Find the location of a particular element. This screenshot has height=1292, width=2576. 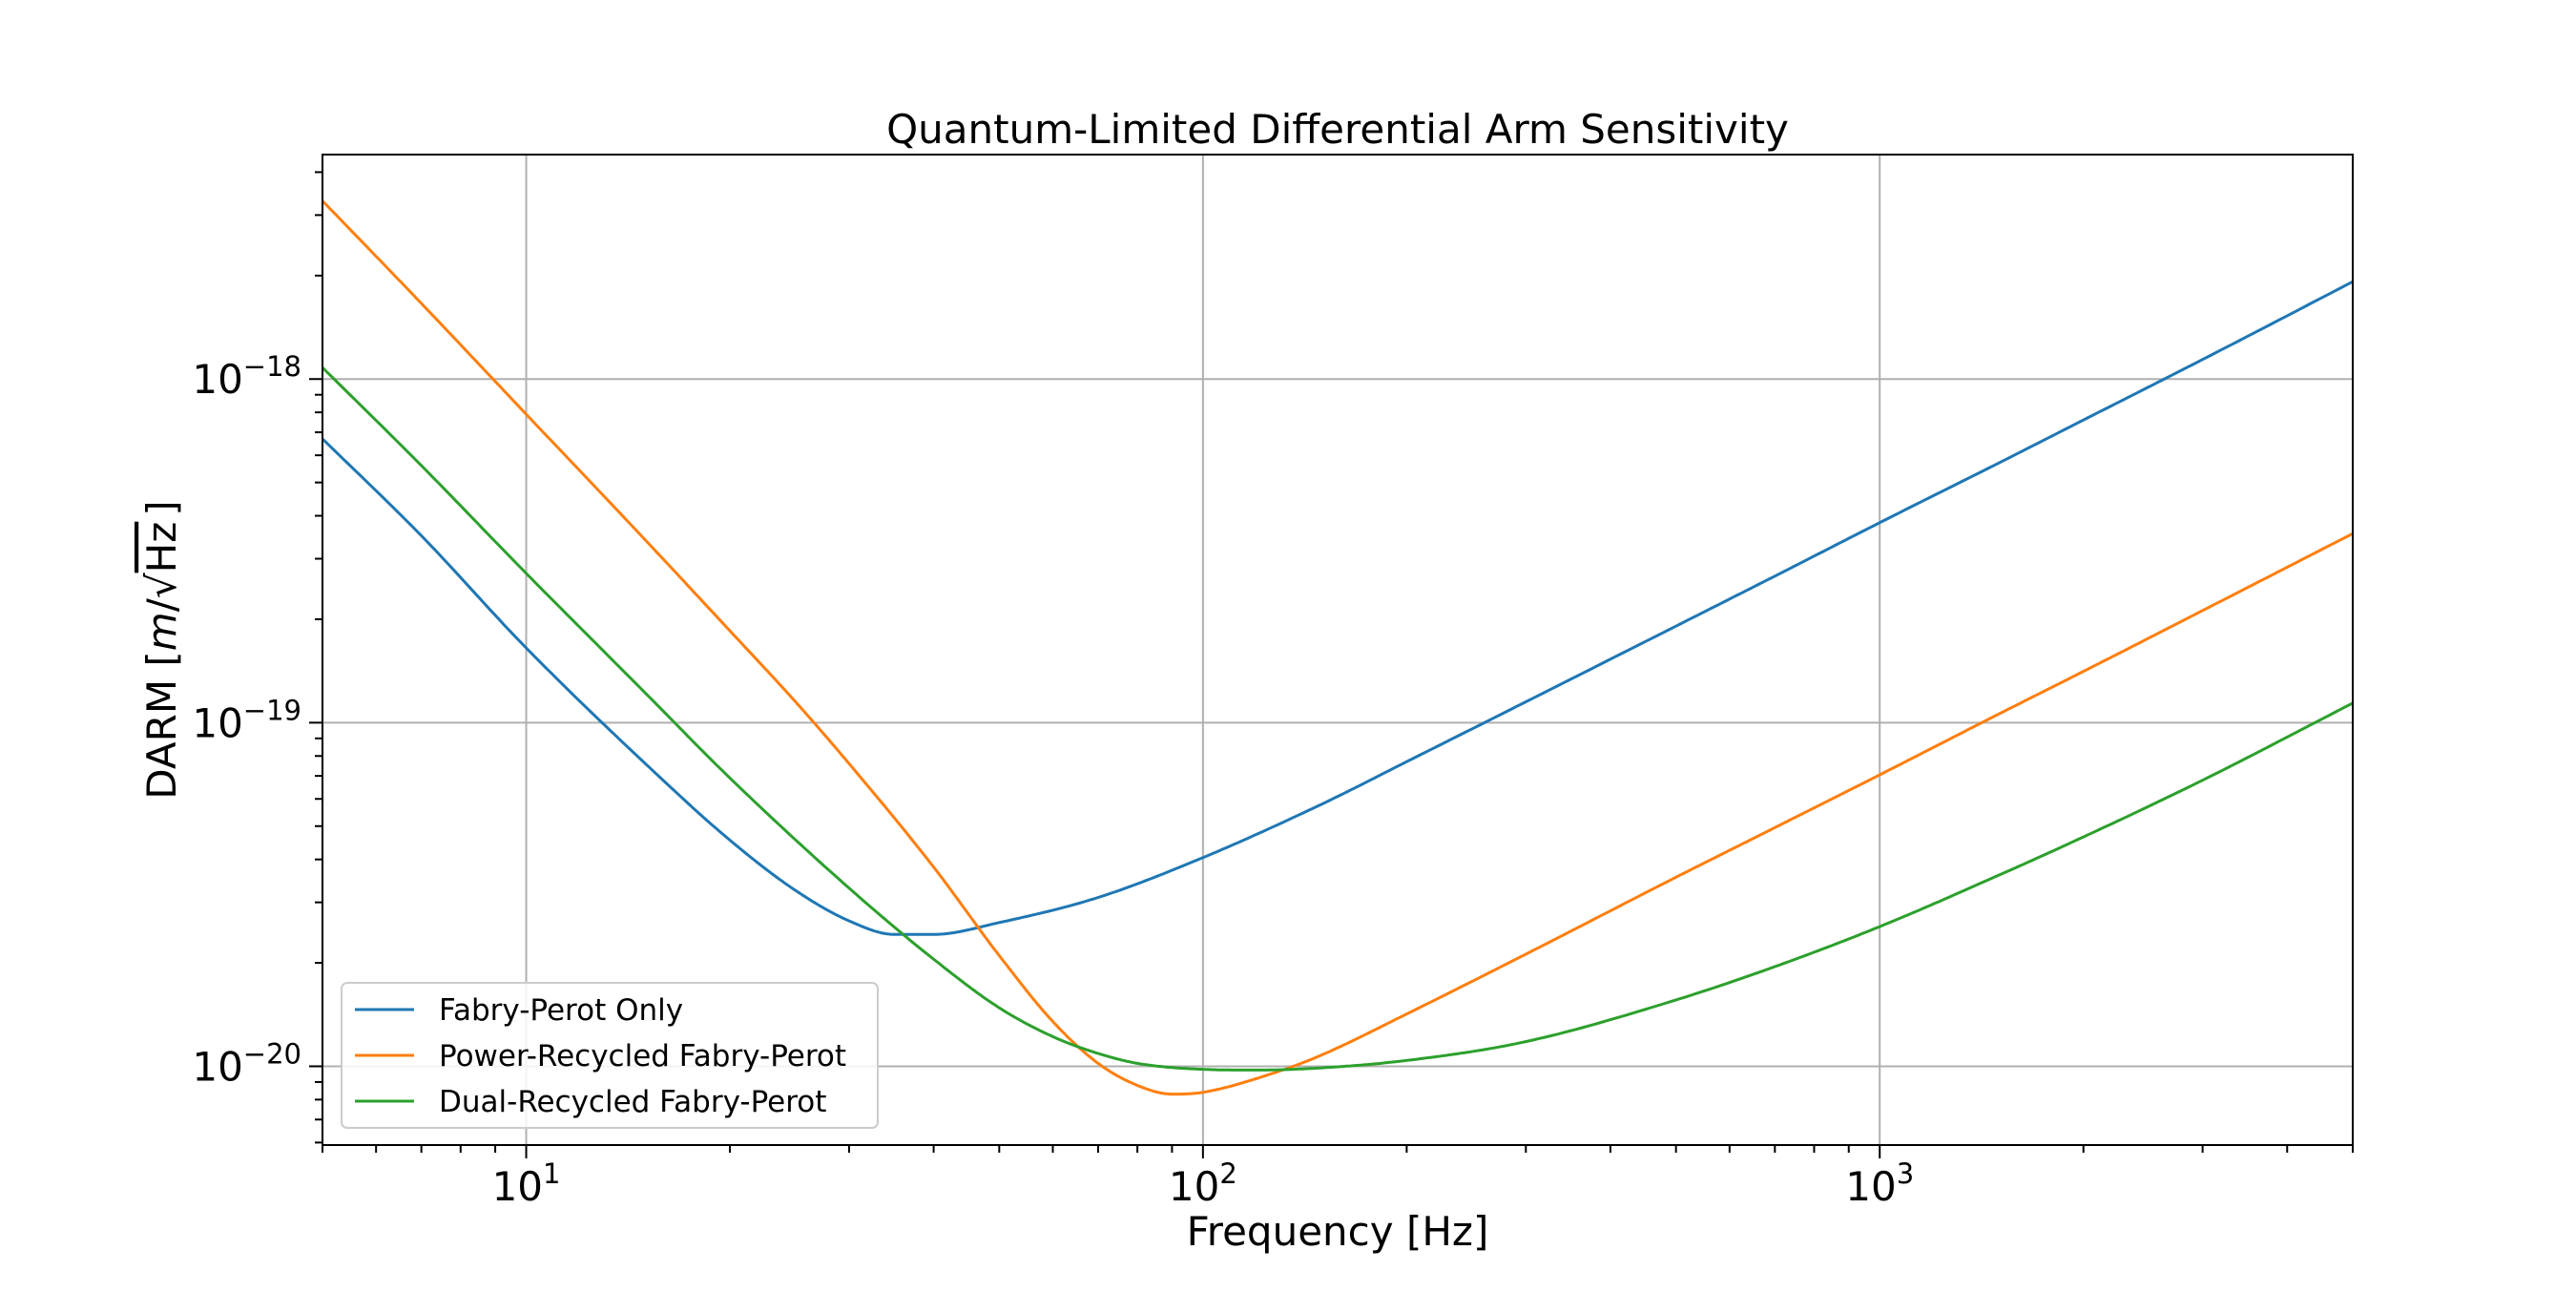

y-axis-label-text: DARM [m/√Hz] is located at coordinates (161, 650).